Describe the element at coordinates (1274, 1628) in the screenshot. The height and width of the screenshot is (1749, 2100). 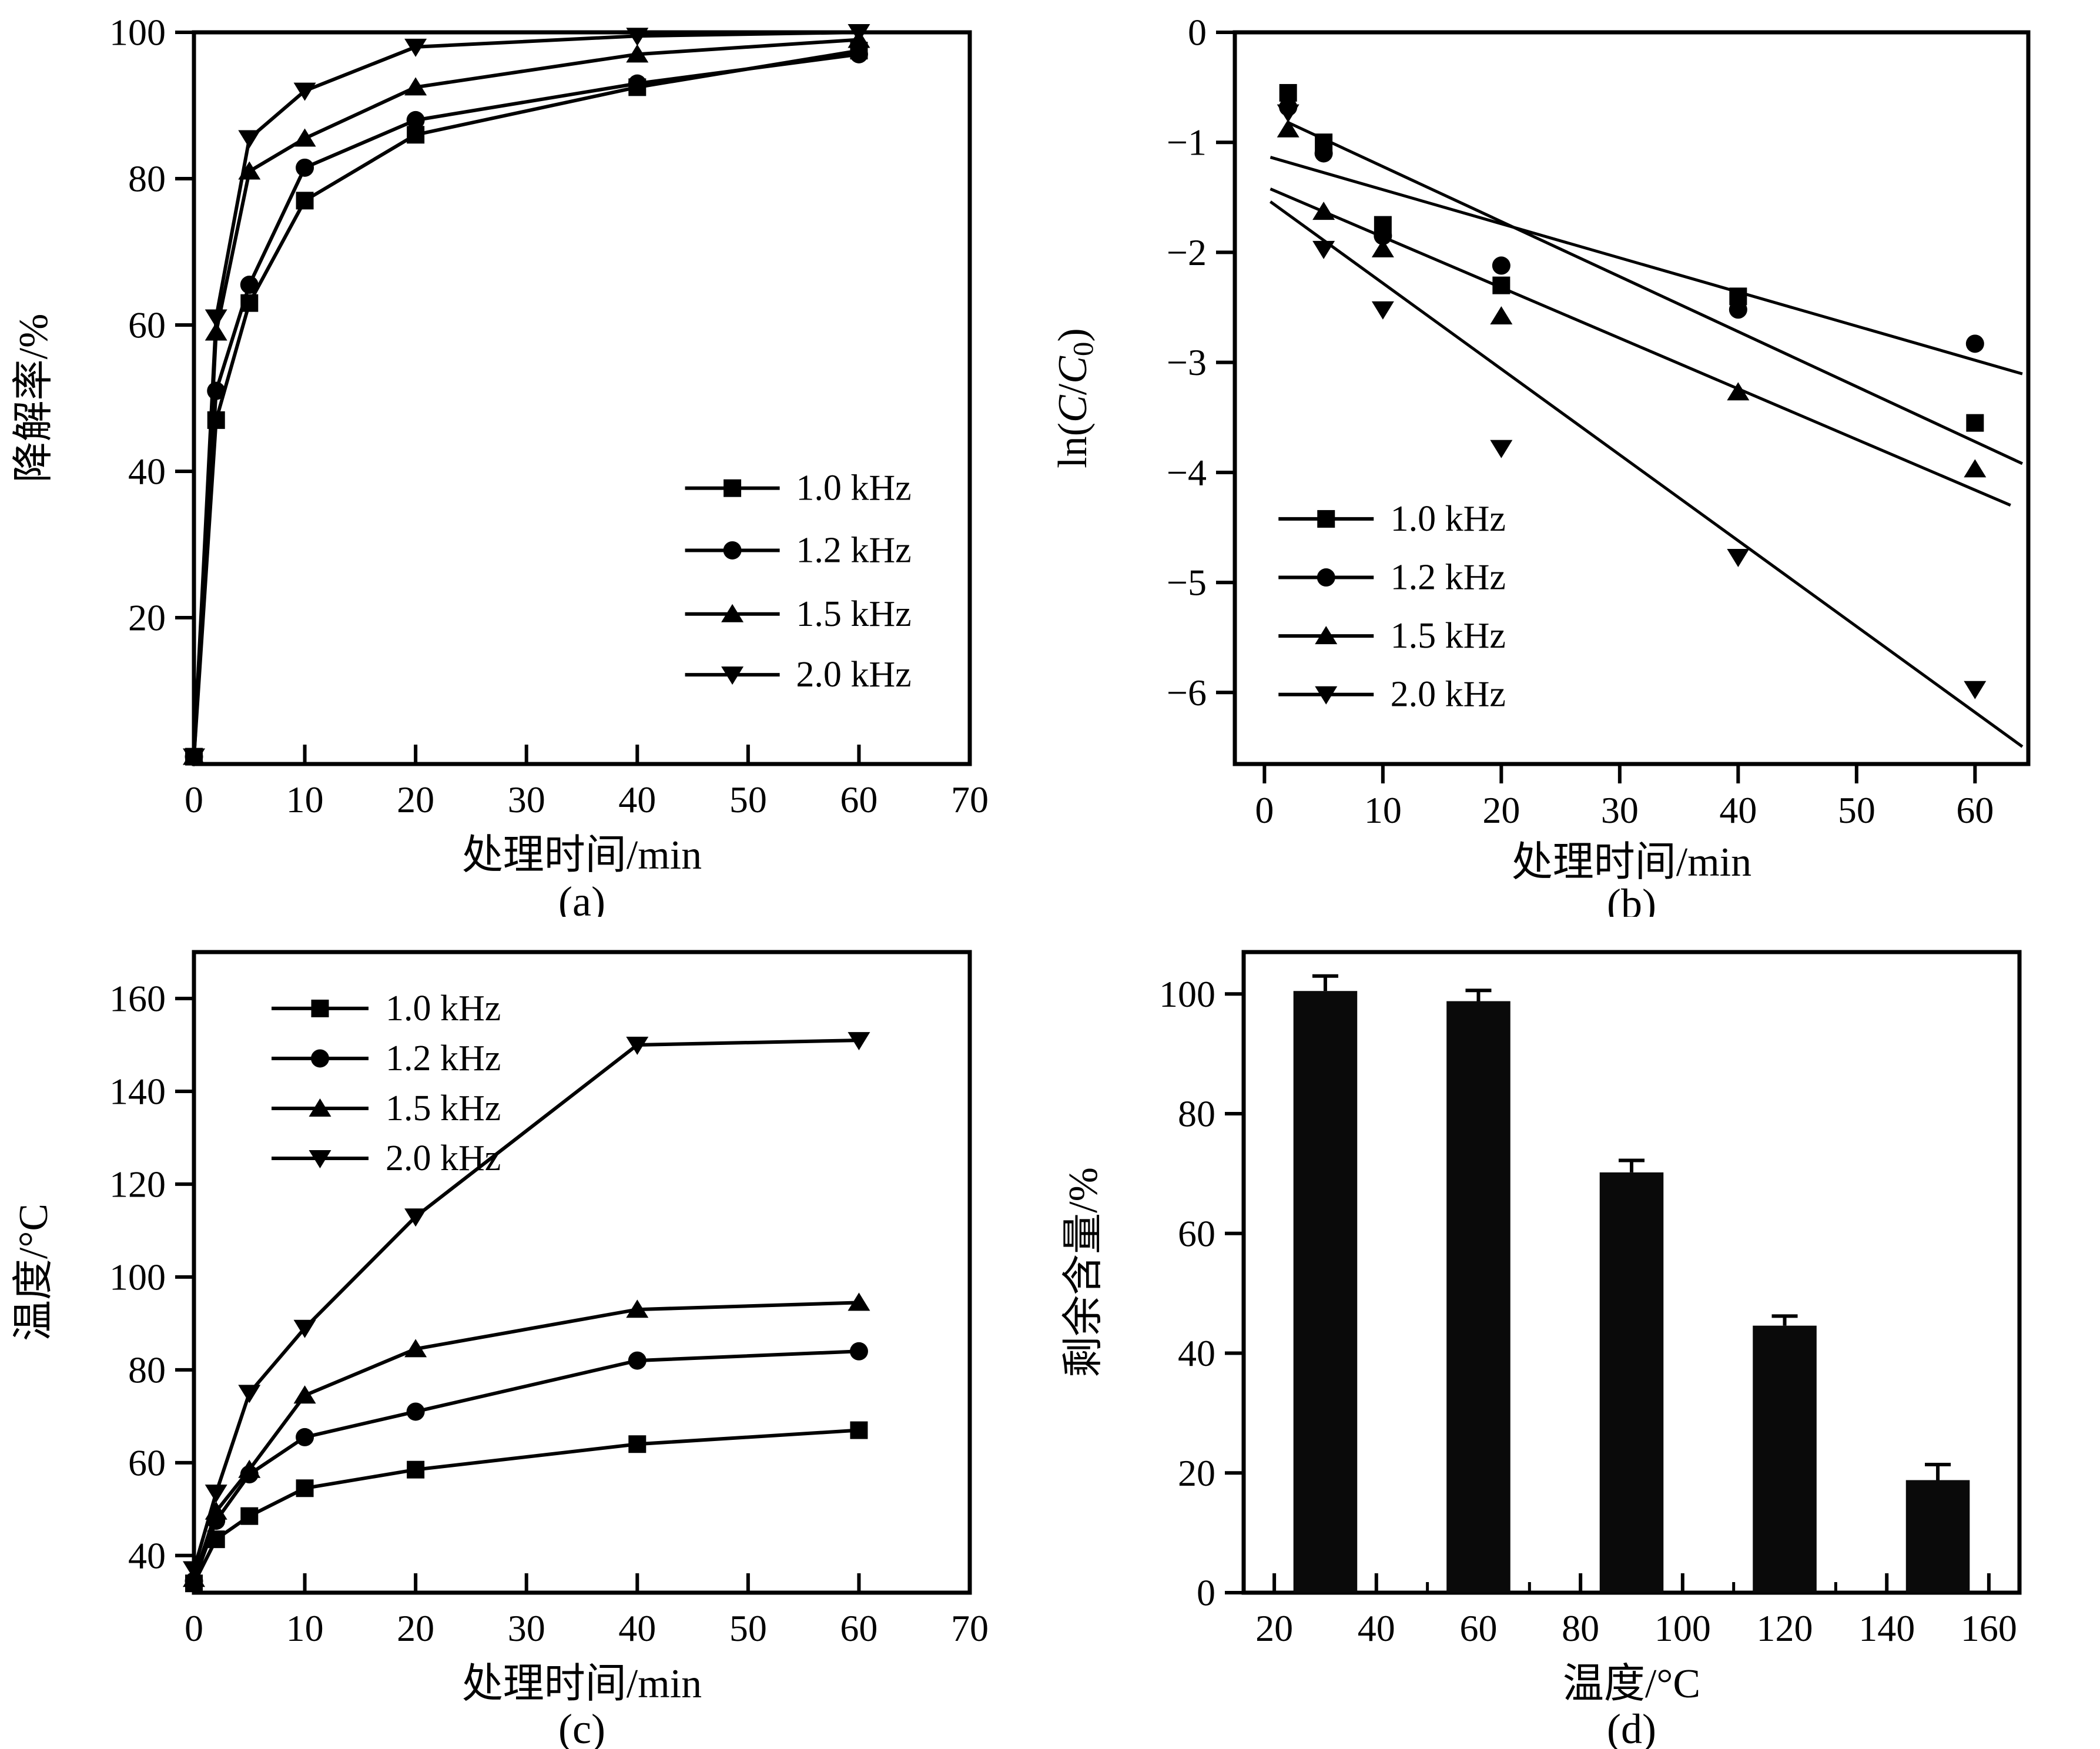
I see `x-tick-label: 20` at that location.